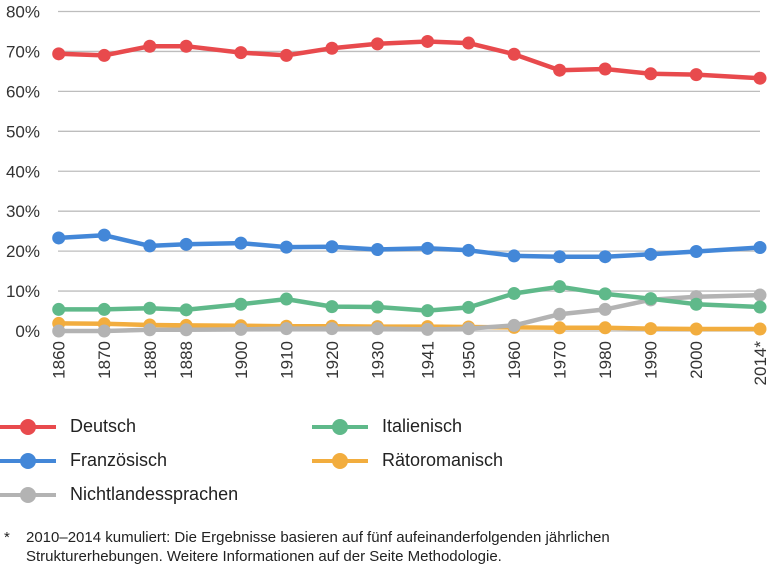 The width and height of the screenshot is (768, 570). I want to click on legend-item-italienisch: Italienisch, so click(387, 426).